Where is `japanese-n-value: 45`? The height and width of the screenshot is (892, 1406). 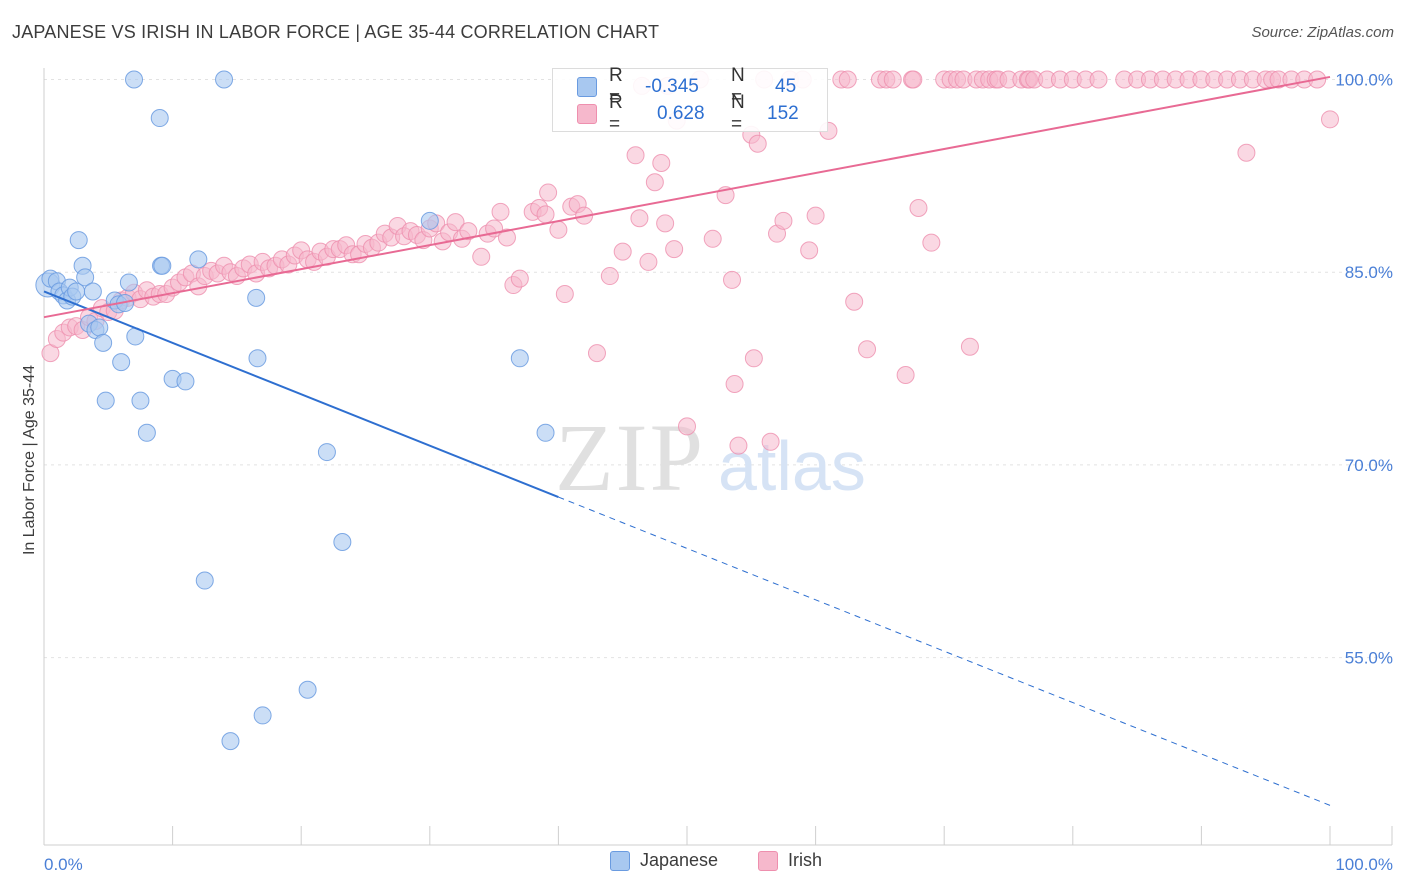 japanese-n-value: 45 is located at coordinates (786, 86).